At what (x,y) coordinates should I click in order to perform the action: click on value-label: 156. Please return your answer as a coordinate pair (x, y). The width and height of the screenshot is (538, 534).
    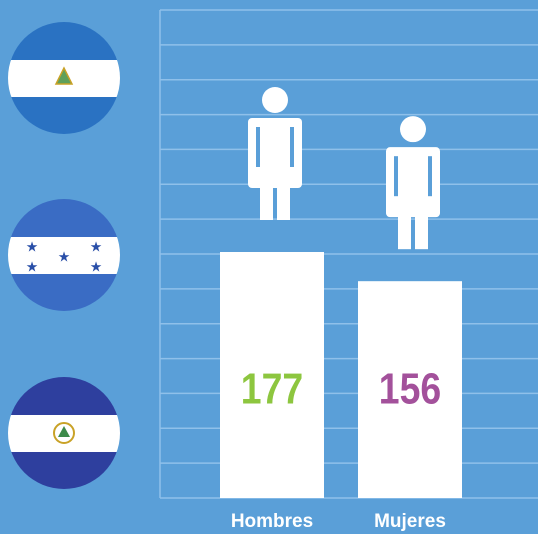
    Looking at the image, I should click on (410, 389).